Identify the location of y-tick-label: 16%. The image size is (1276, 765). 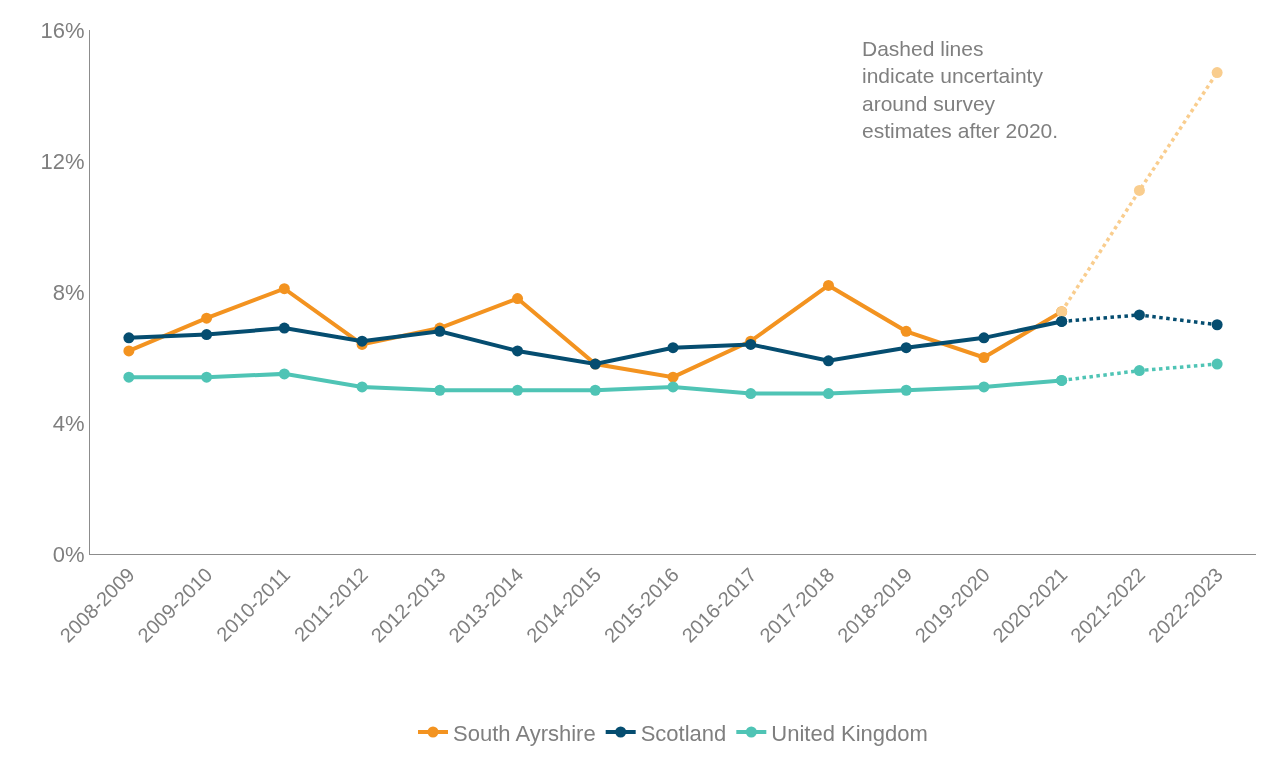
(62, 30).